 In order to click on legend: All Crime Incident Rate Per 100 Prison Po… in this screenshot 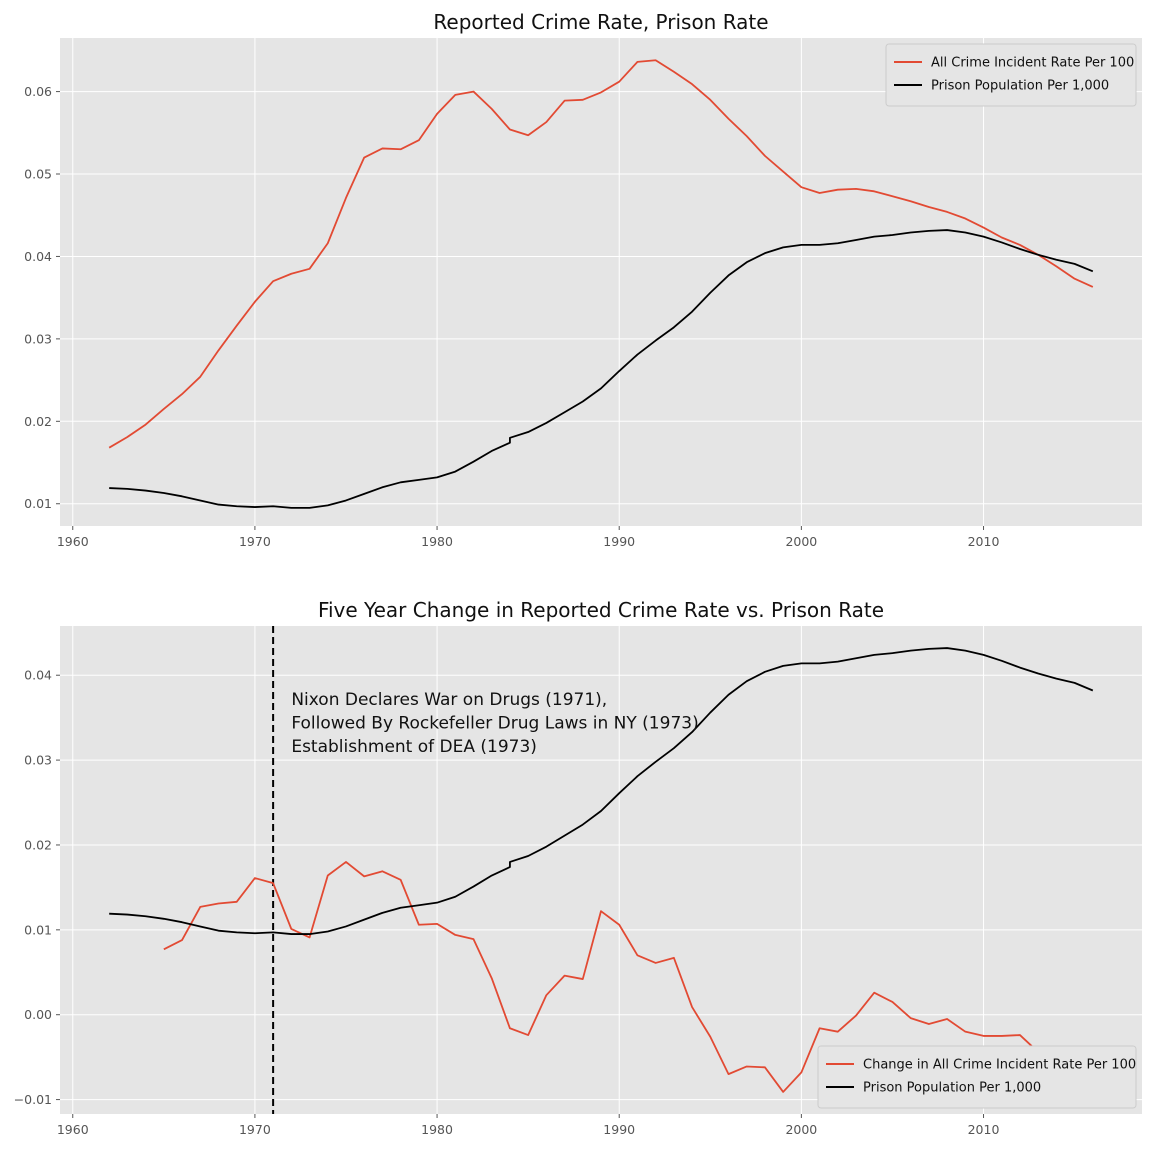, I will do `click(1011, 75)`.